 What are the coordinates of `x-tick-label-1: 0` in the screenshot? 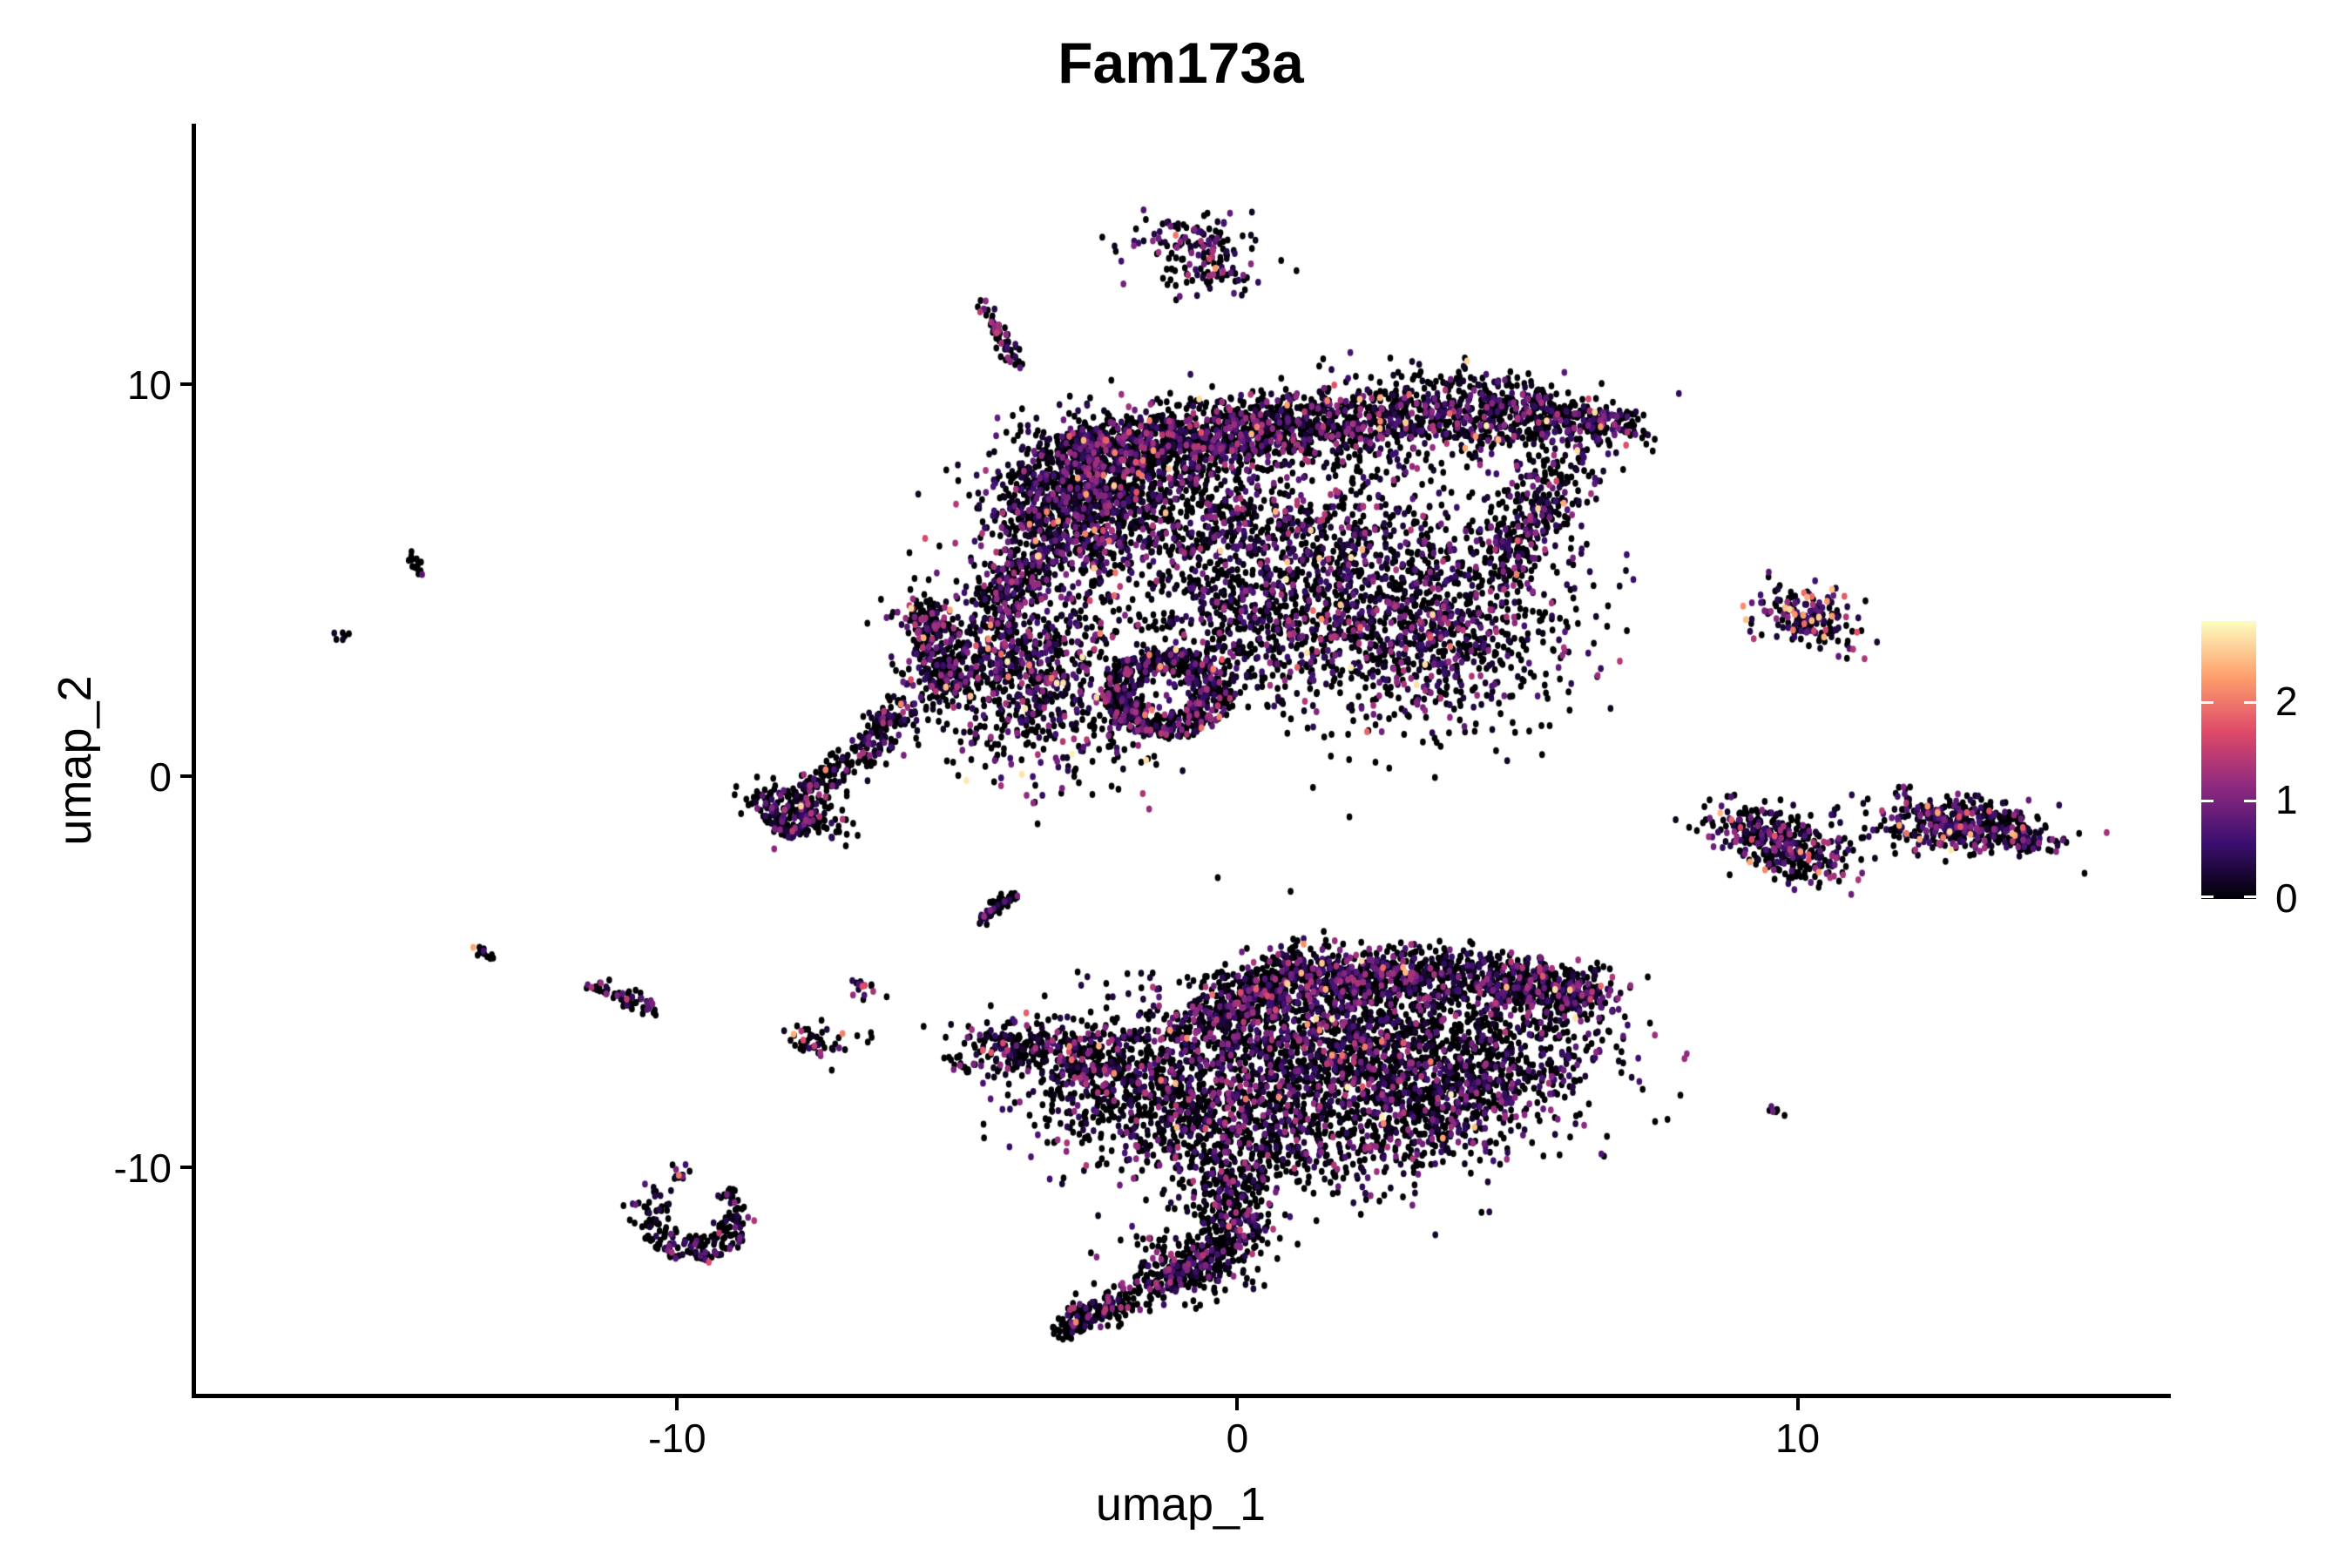 It's located at (1237, 1438).